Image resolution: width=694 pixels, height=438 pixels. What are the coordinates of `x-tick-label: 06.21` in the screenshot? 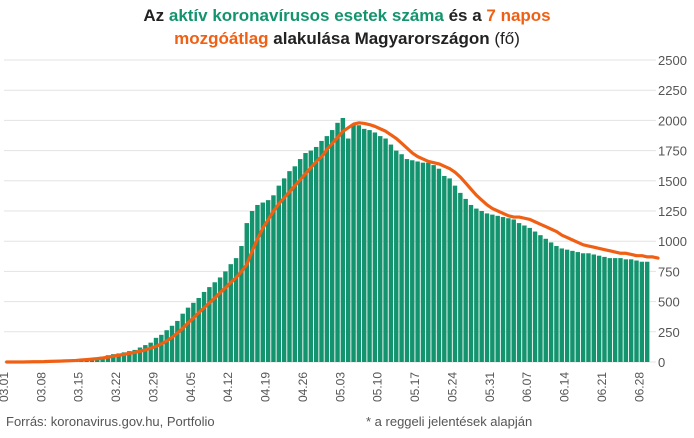 It's located at (602, 387).